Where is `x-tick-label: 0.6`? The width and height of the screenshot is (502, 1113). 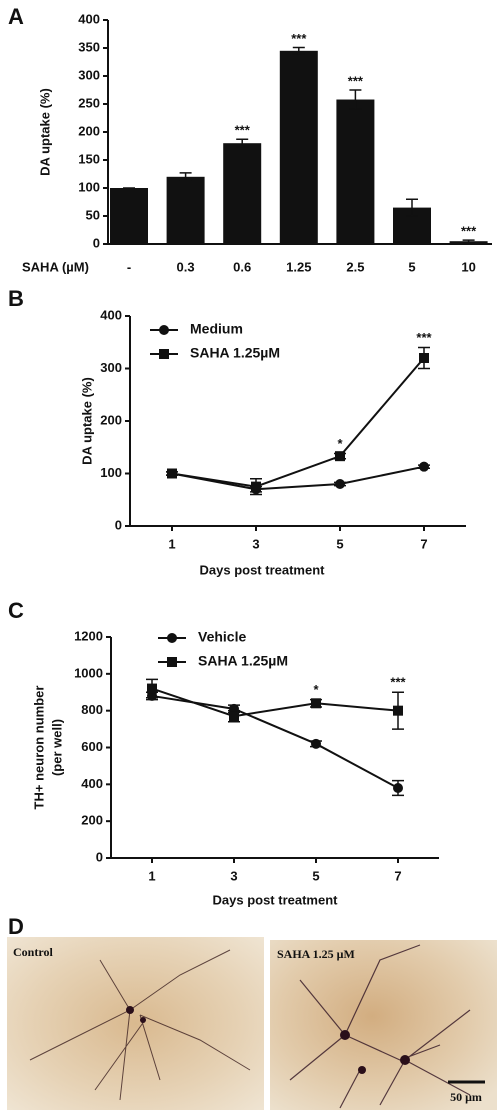
x-tick-label: 0.6 is located at coordinates (242, 266).